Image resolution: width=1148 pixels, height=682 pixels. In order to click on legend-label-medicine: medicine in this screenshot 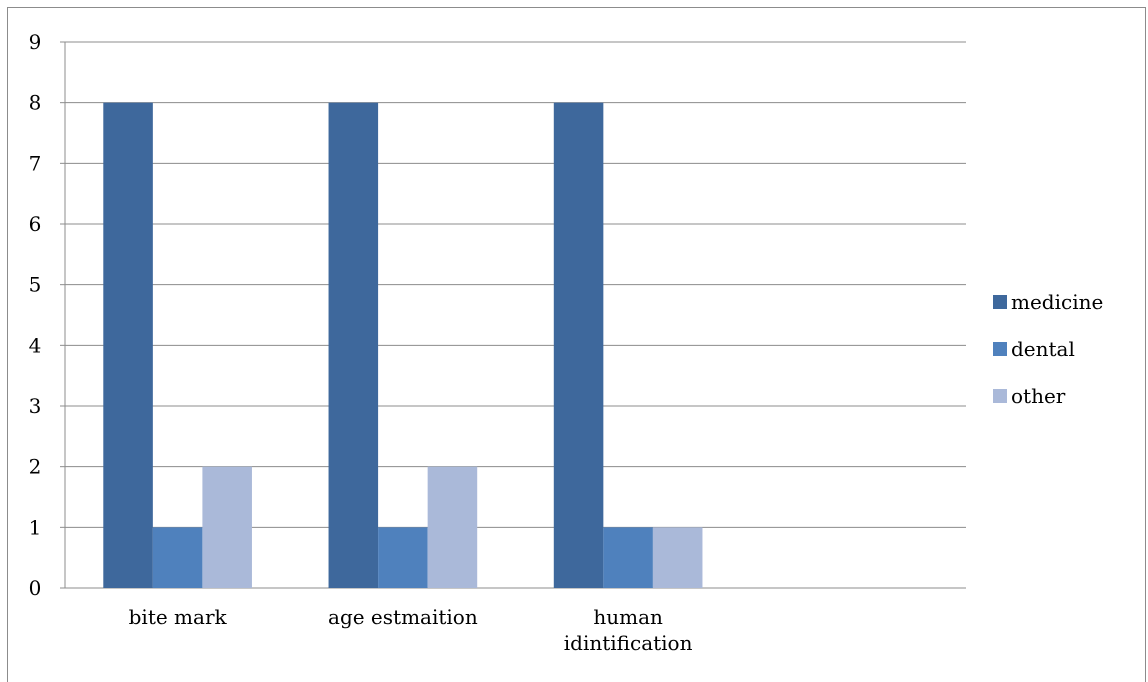, I will do `click(1057, 302)`.